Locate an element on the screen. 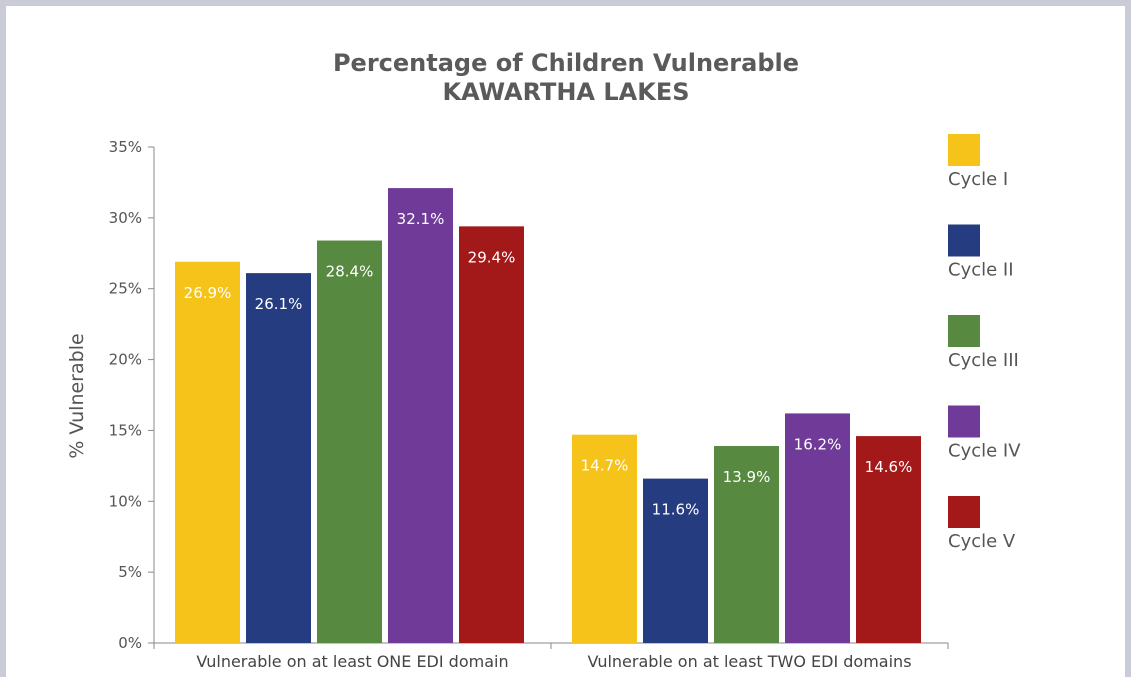  legend-label: Cycle II is located at coordinates (981, 270).